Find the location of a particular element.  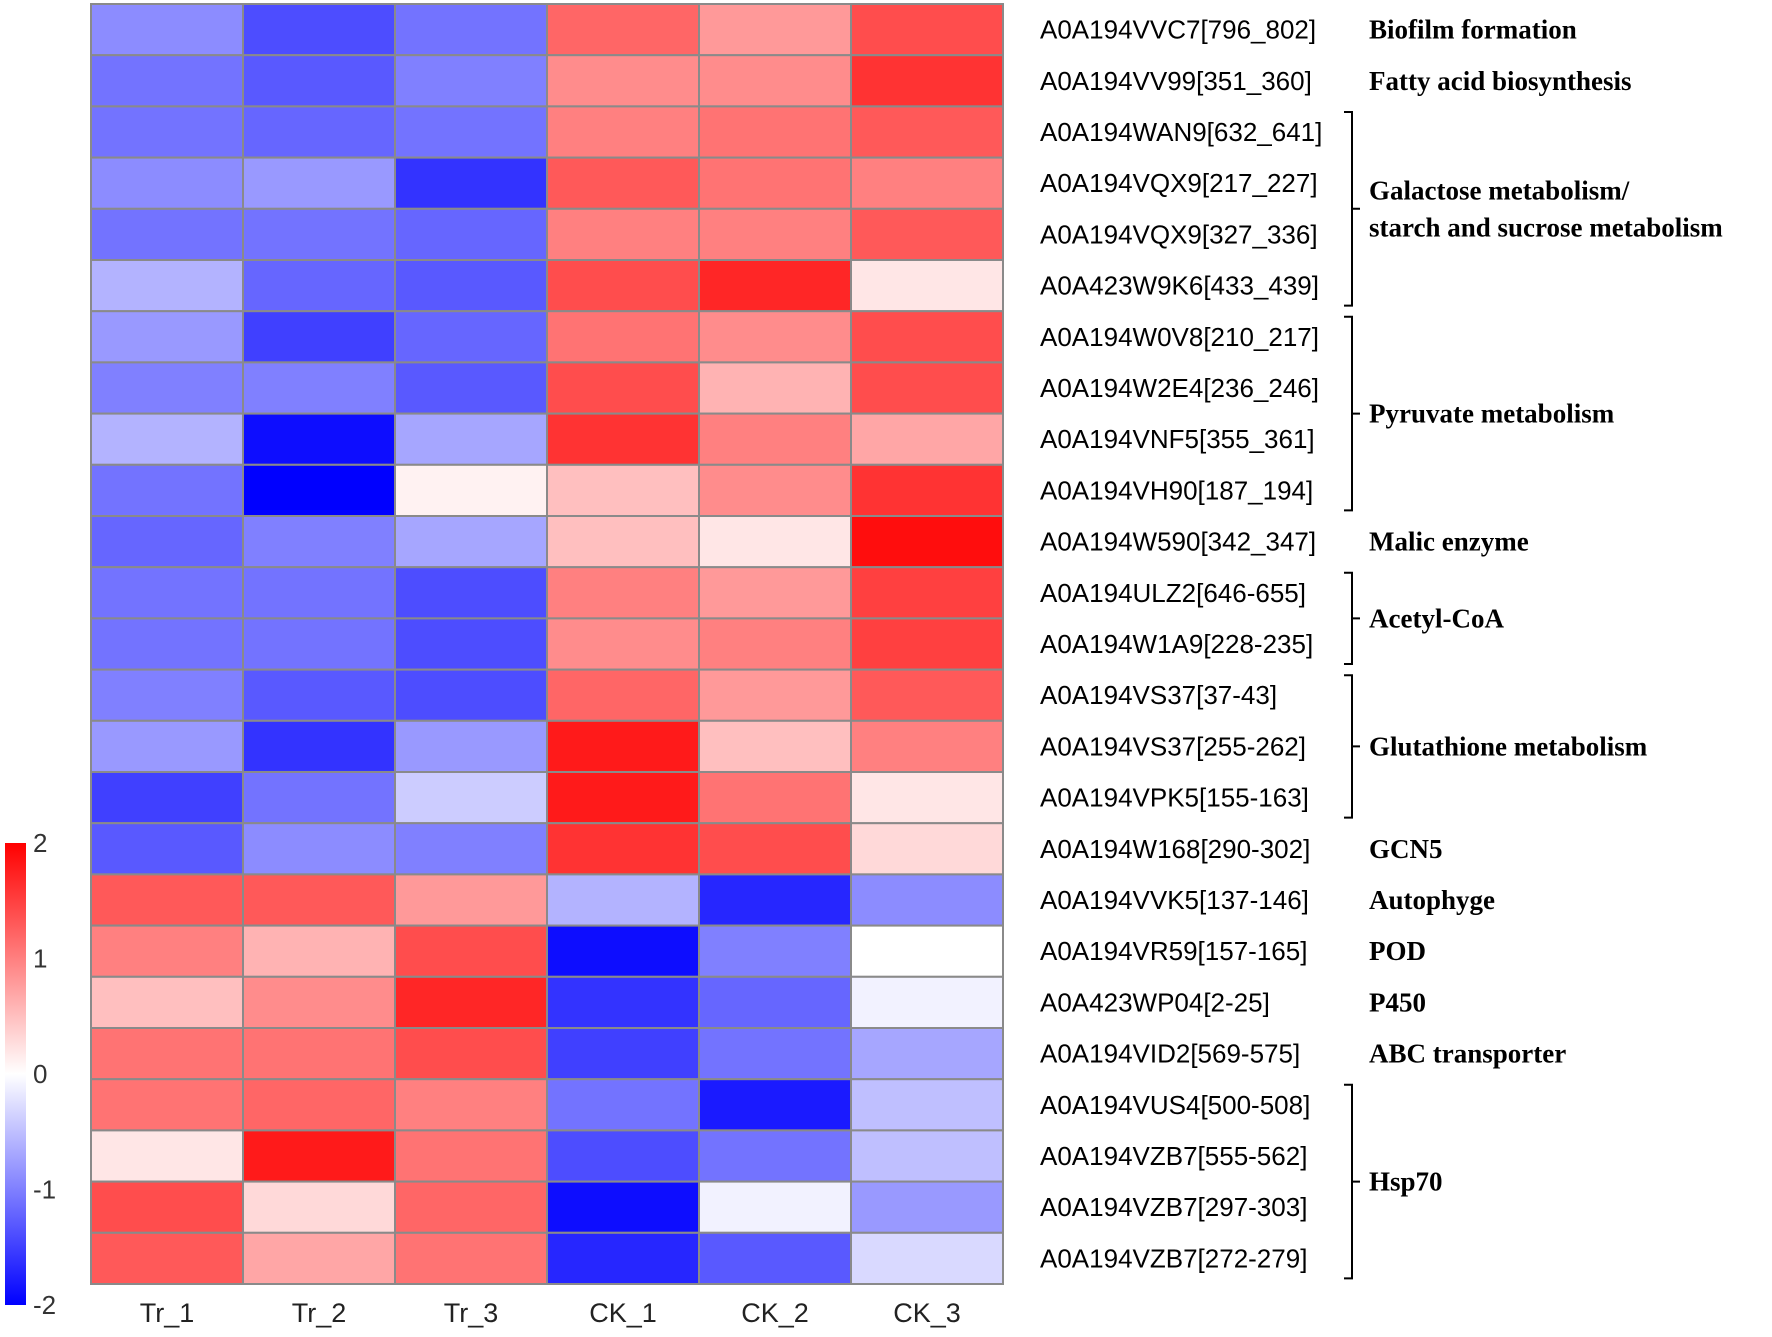

heatmap-cell-r20-c4 is located at coordinates (623, 1002).